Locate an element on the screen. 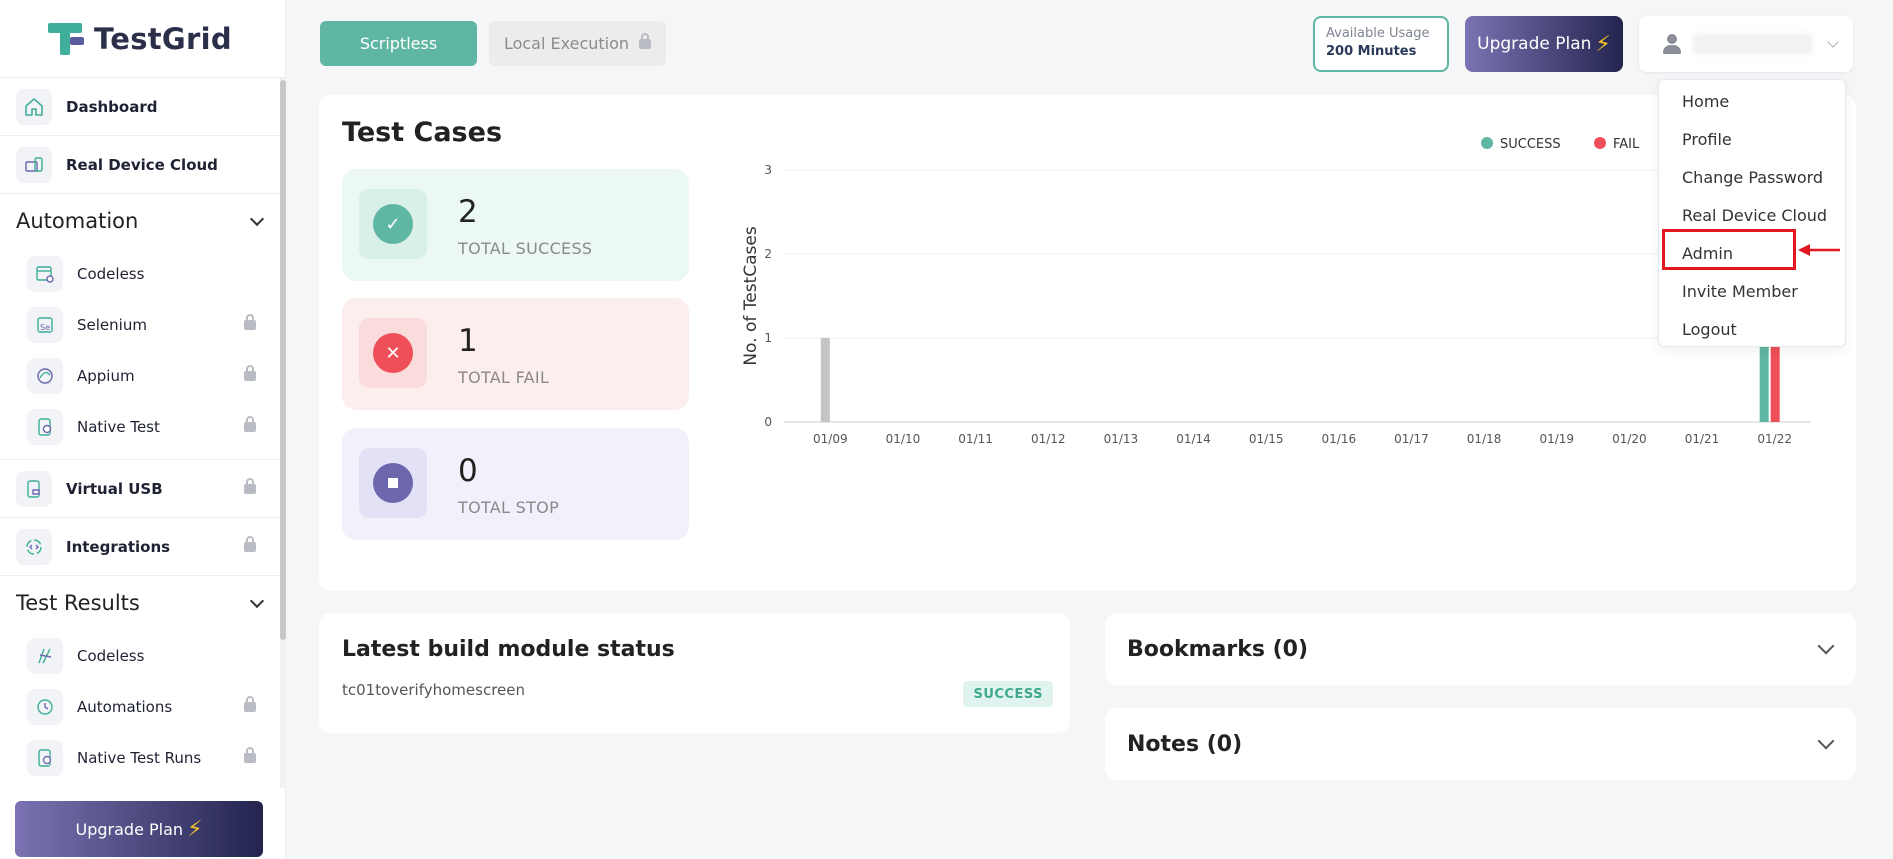  brand-logo: TestGrid is located at coordinates (142, 39).